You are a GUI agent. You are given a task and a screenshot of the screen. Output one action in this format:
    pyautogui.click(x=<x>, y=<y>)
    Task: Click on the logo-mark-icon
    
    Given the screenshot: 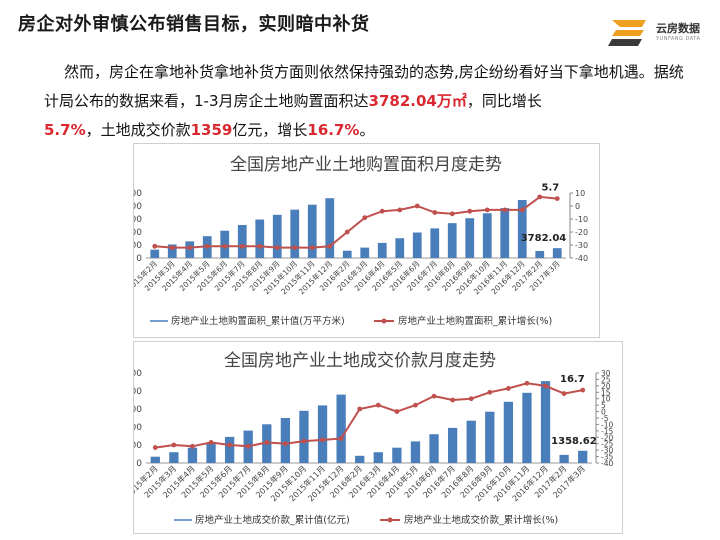 What is the action you would take?
    pyautogui.click(x=627, y=33)
    